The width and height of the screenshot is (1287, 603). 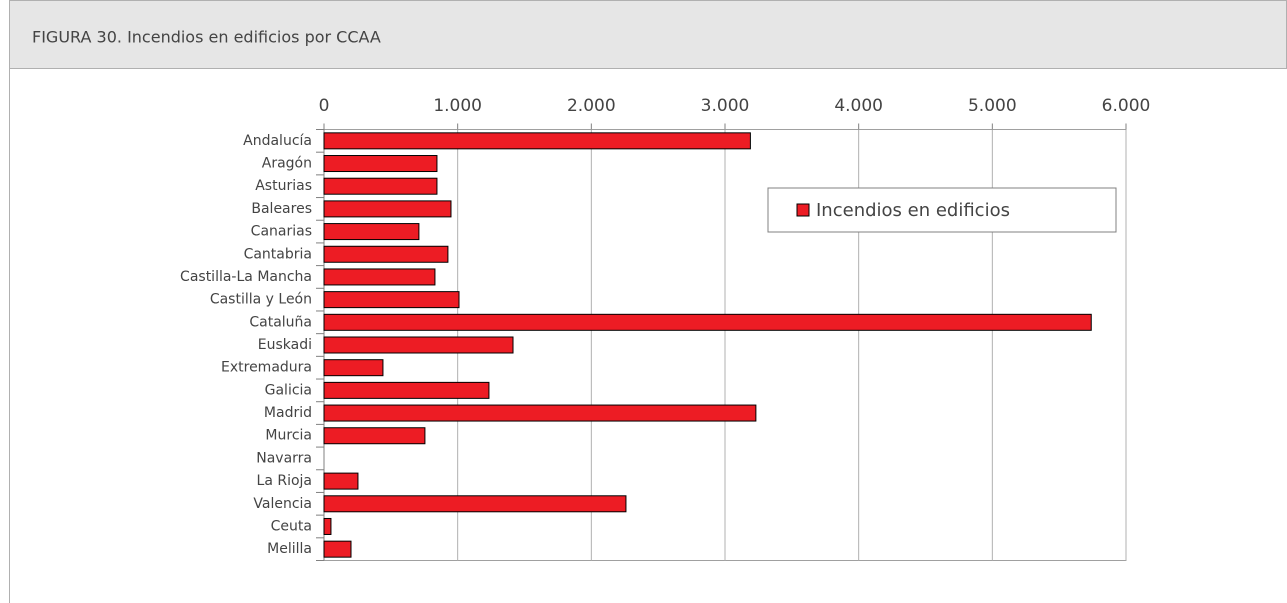 I want to click on y-tick-label: Asturias, so click(x=283, y=186).